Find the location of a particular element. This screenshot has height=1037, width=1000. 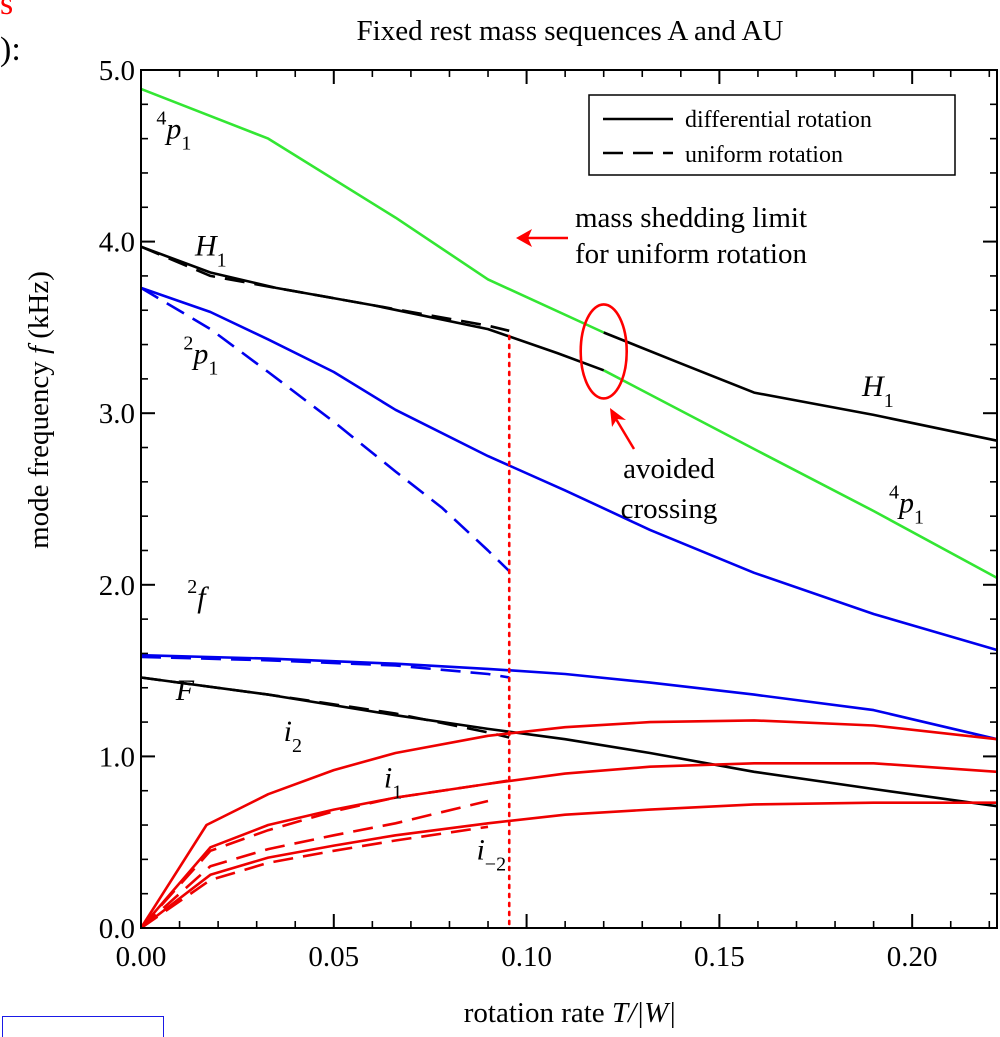

curve-label-F-6: F is located at coordinates (185, 690).